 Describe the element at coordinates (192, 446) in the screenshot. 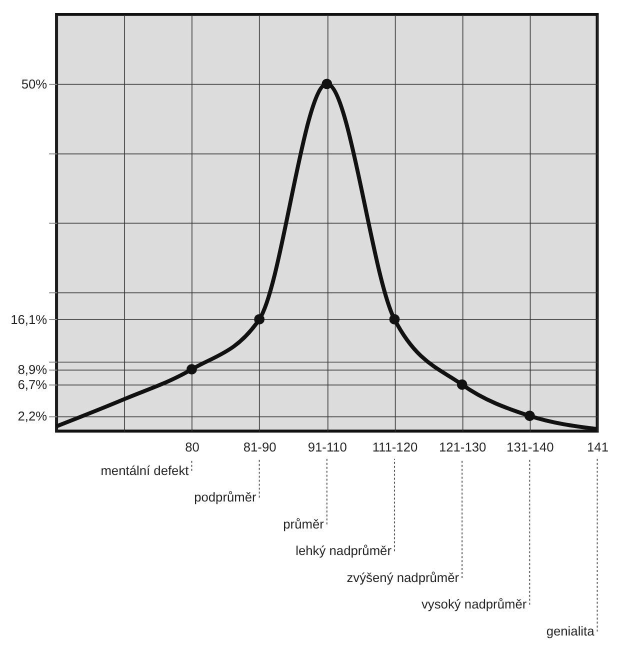

I see `x-tick-label: 80` at that location.